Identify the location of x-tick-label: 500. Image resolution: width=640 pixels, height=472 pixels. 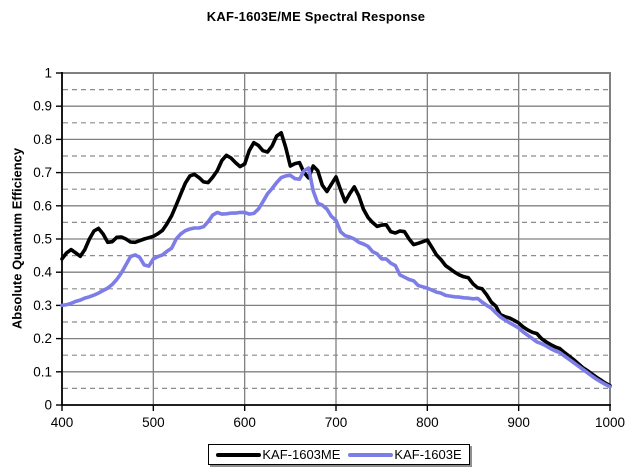
(153, 422).